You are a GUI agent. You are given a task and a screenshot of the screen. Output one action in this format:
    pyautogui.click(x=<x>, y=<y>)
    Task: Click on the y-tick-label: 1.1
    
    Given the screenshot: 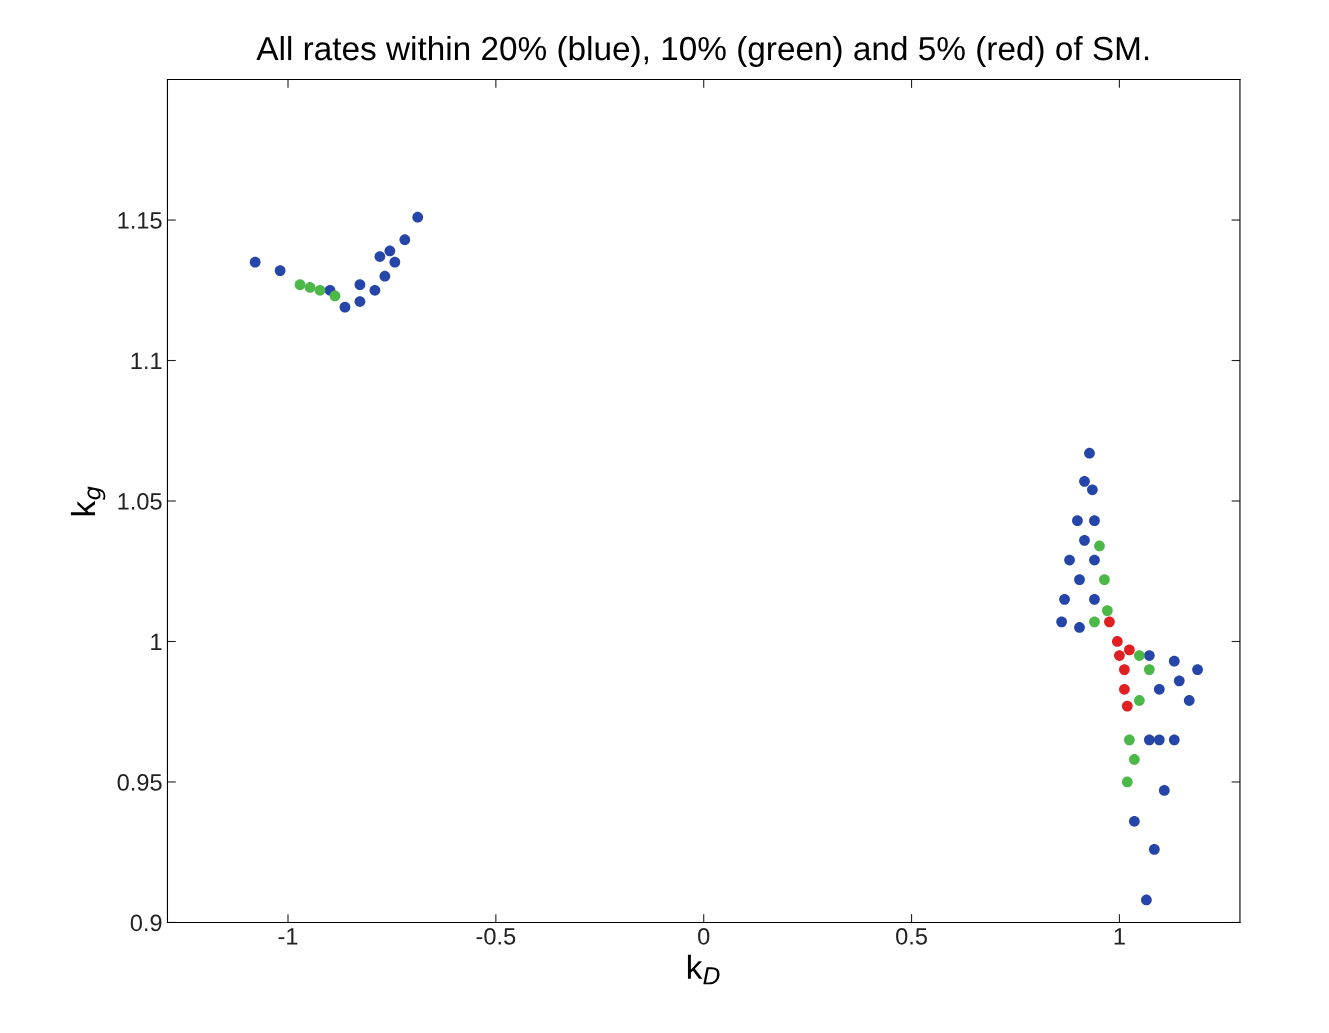 What is the action you would take?
    pyautogui.click(x=146, y=361)
    